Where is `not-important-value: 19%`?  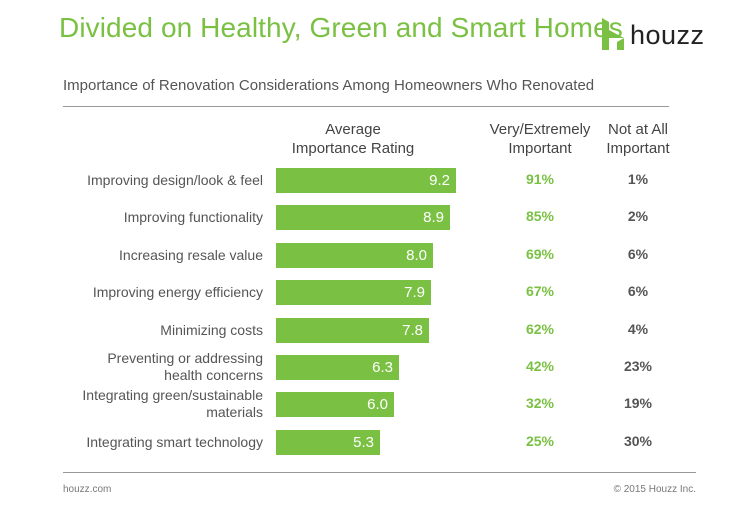 not-important-value: 19% is located at coordinates (638, 403).